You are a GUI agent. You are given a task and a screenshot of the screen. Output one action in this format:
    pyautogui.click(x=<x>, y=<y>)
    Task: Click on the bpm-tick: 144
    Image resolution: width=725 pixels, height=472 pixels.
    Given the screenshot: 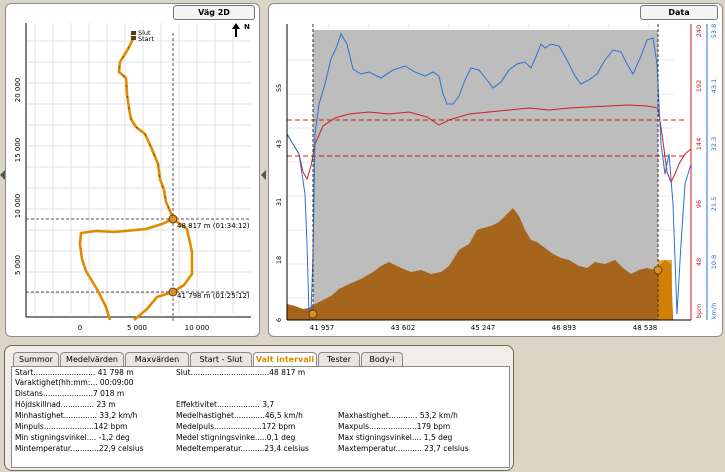 What is the action you would take?
    pyautogui.click(x=699, y=144)
    